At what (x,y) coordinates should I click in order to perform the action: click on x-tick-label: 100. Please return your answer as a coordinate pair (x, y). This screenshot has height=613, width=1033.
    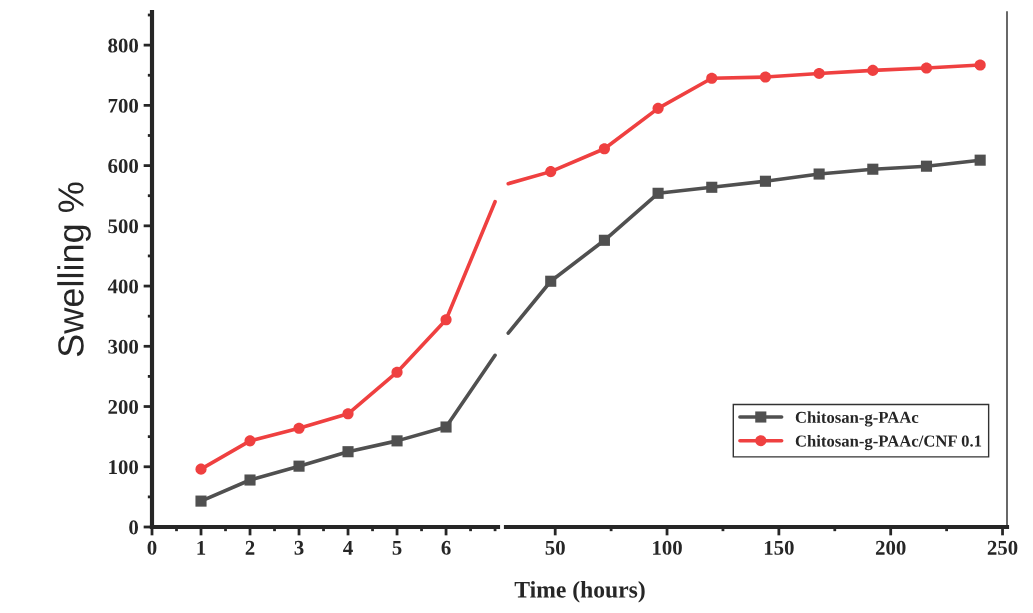
    Looking at the image, I should click on (667, 547).